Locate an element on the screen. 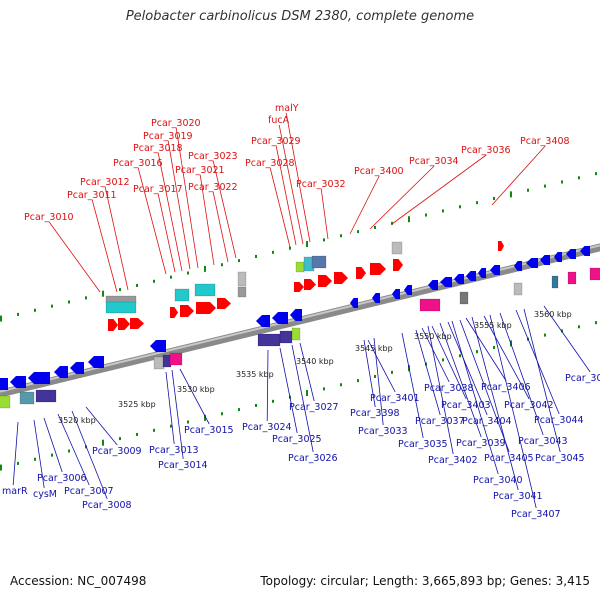 The height and width of the screenshot is (600, 600). scale-label: 3555 kbp is located at coordinates (493, 325).